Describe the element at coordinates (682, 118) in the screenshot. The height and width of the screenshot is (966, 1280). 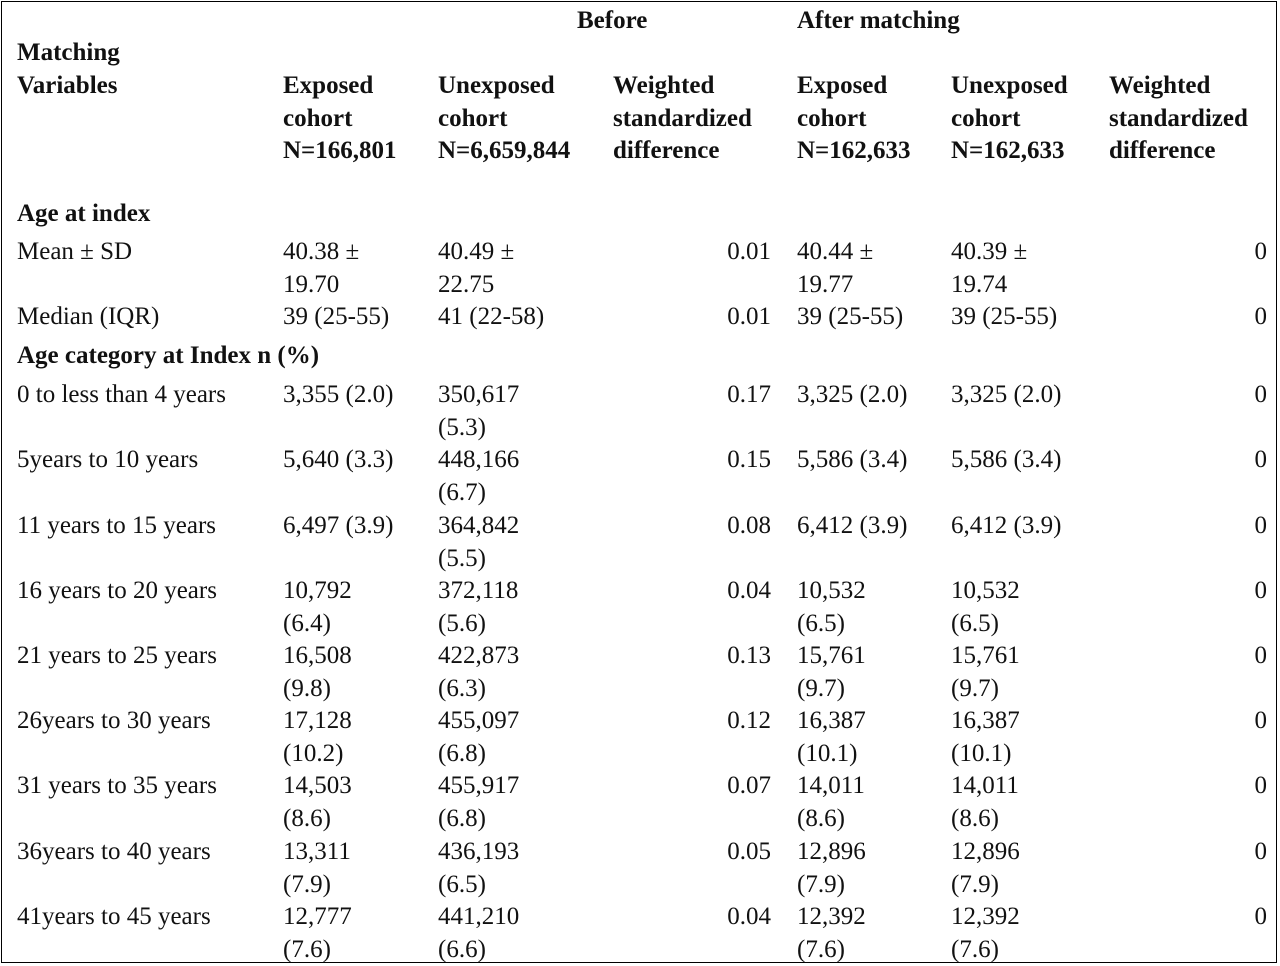
I see `header-before-wsd: Weighted standardized difference` at that location.